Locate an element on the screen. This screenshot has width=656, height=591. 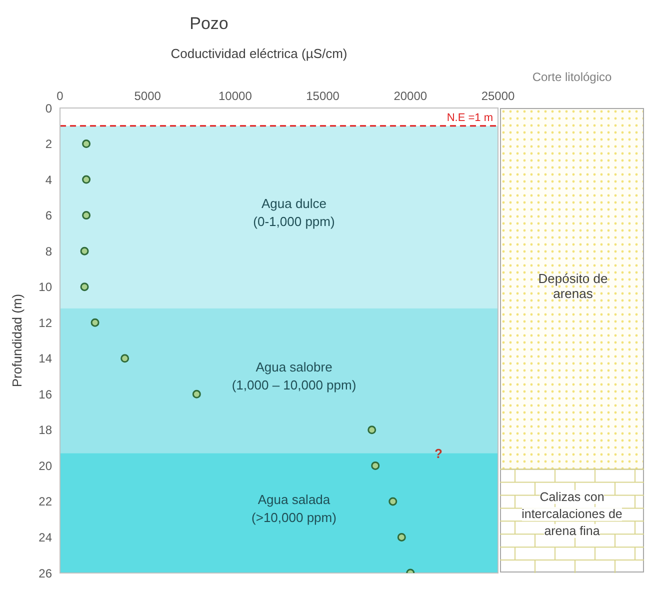
annotation: ? is located at coordinates (438, 453).